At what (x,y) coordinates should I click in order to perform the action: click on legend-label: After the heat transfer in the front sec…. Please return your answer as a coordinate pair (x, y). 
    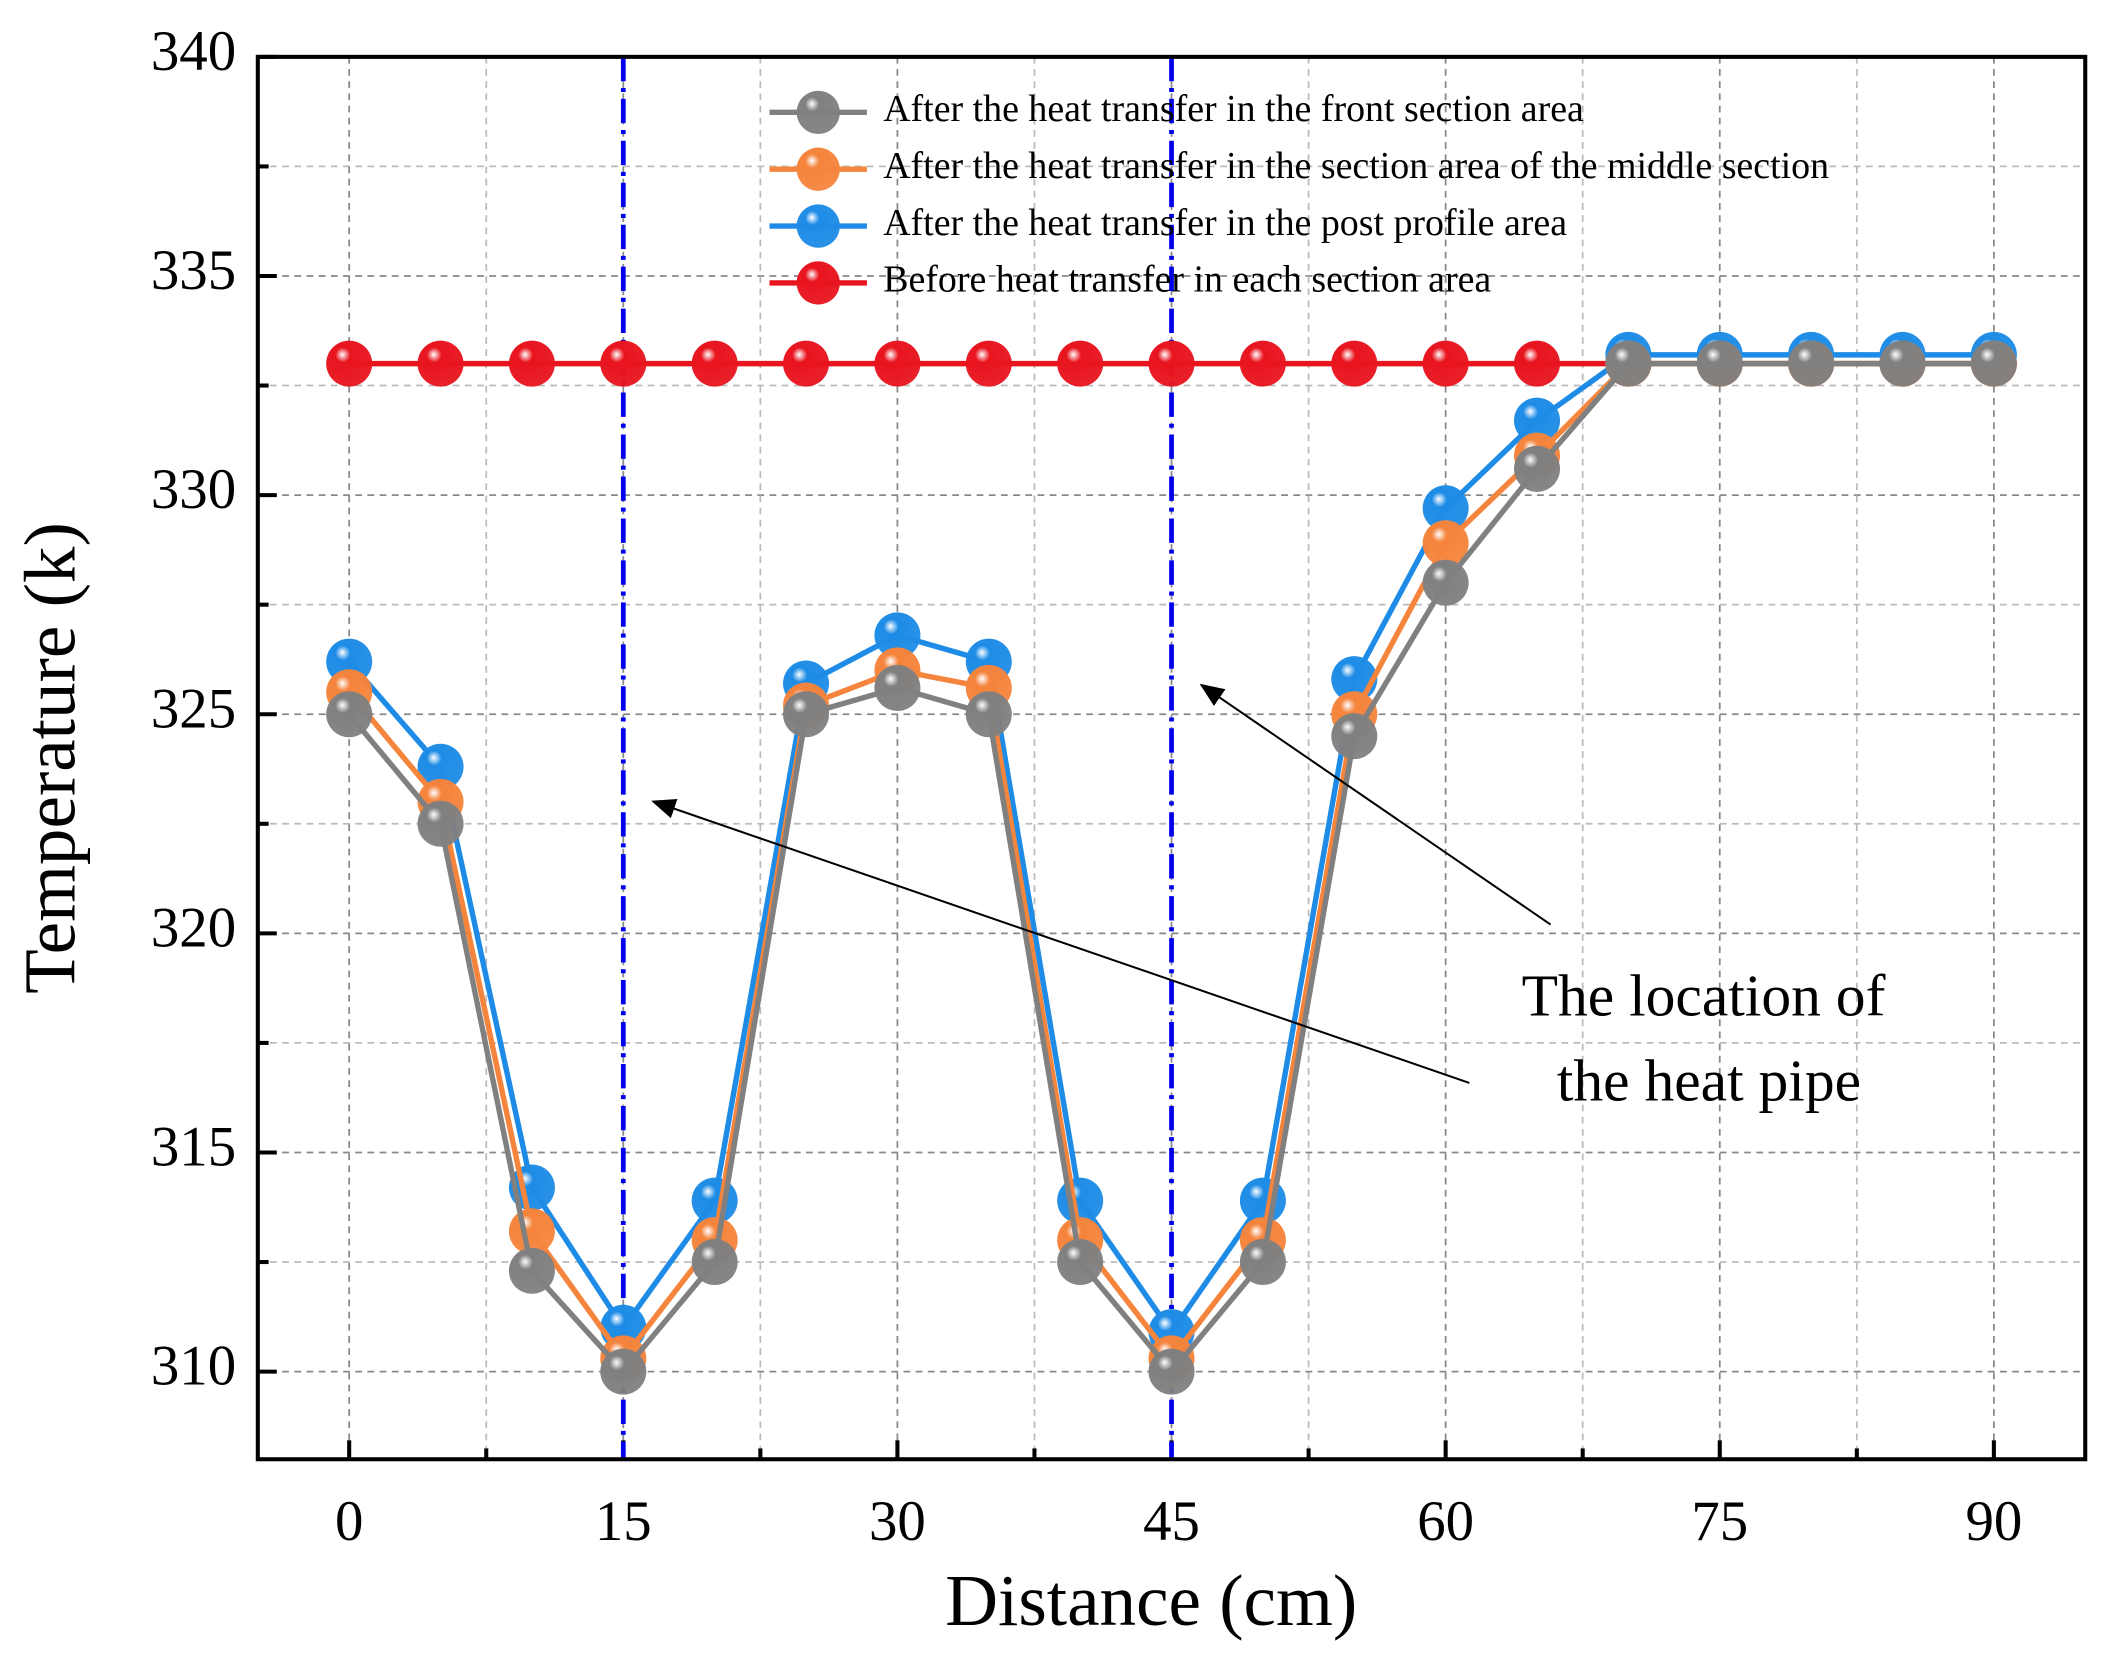
    Looking at the image, I should click on (1233, 109).